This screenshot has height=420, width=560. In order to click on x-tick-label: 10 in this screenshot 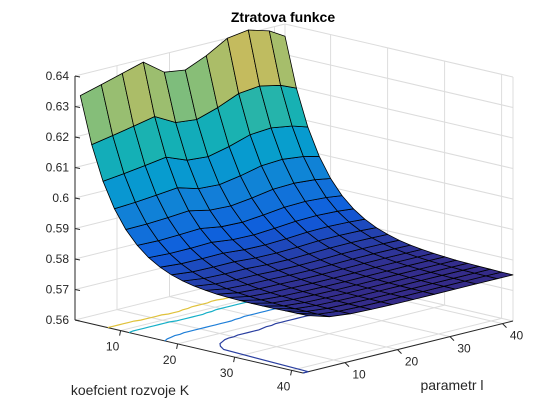, I will do `click(113, 347)`.